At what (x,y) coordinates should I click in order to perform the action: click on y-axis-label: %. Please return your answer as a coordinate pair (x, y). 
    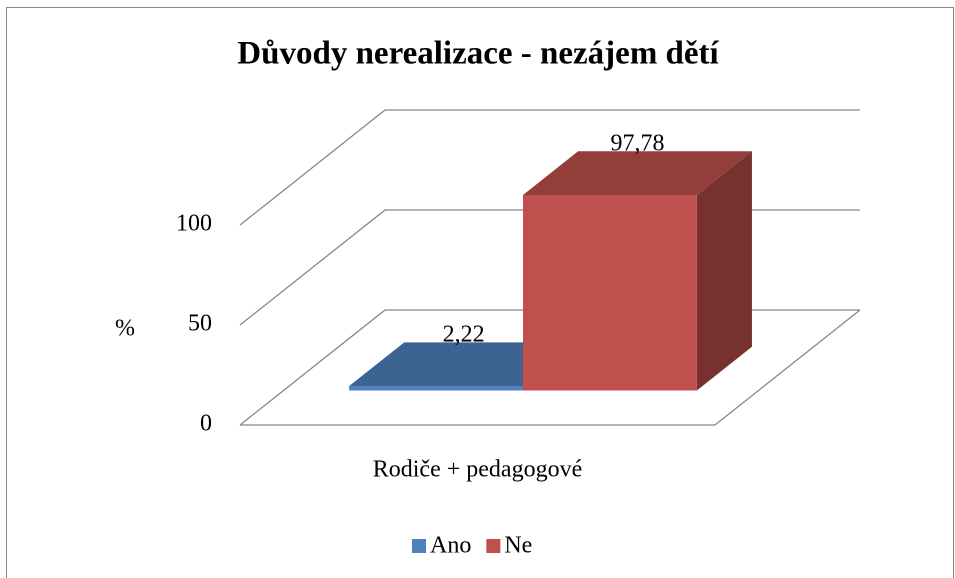
    Looking at the image, I should click on (125, 329).